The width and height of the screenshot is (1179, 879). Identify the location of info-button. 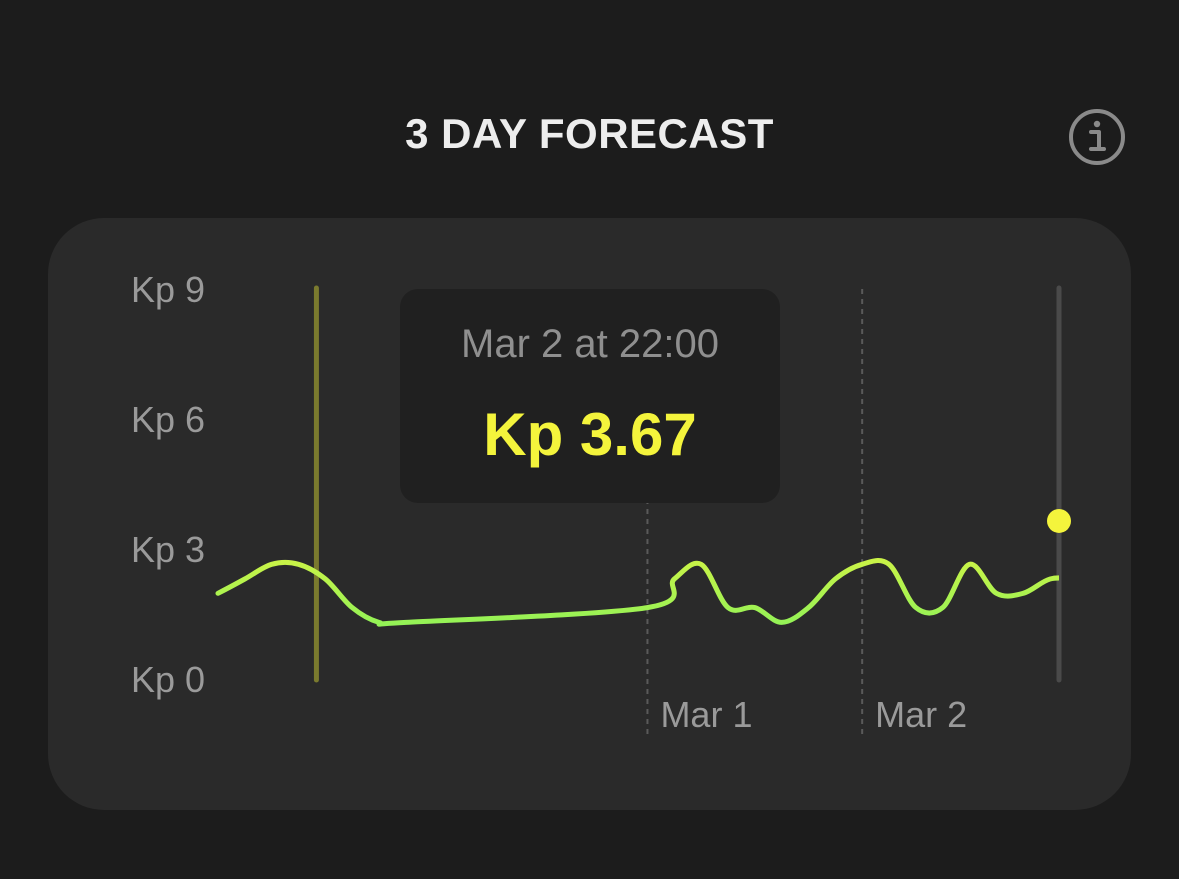
(1097, 137).